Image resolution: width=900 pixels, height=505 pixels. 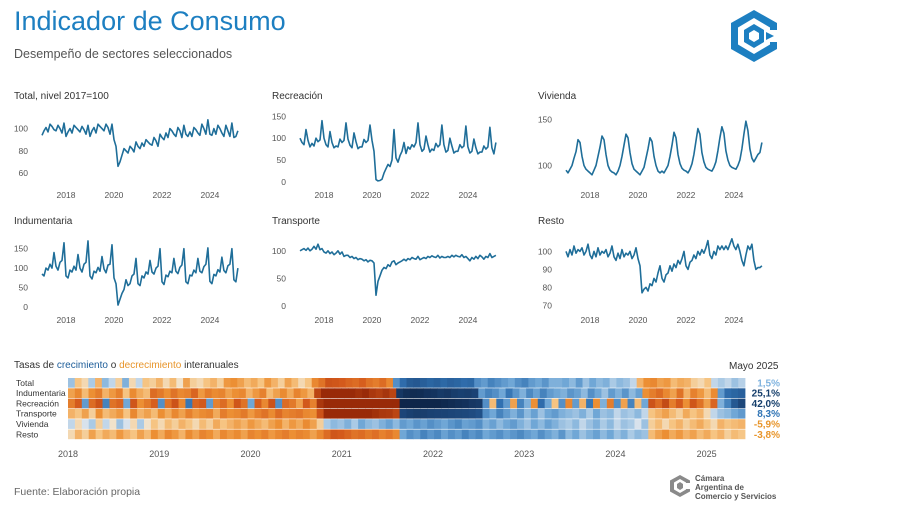 What do you see at coordinates (590, 320) in the screenshot?
I see `x-tick-label: 2018` at bounding box center [590, 320].